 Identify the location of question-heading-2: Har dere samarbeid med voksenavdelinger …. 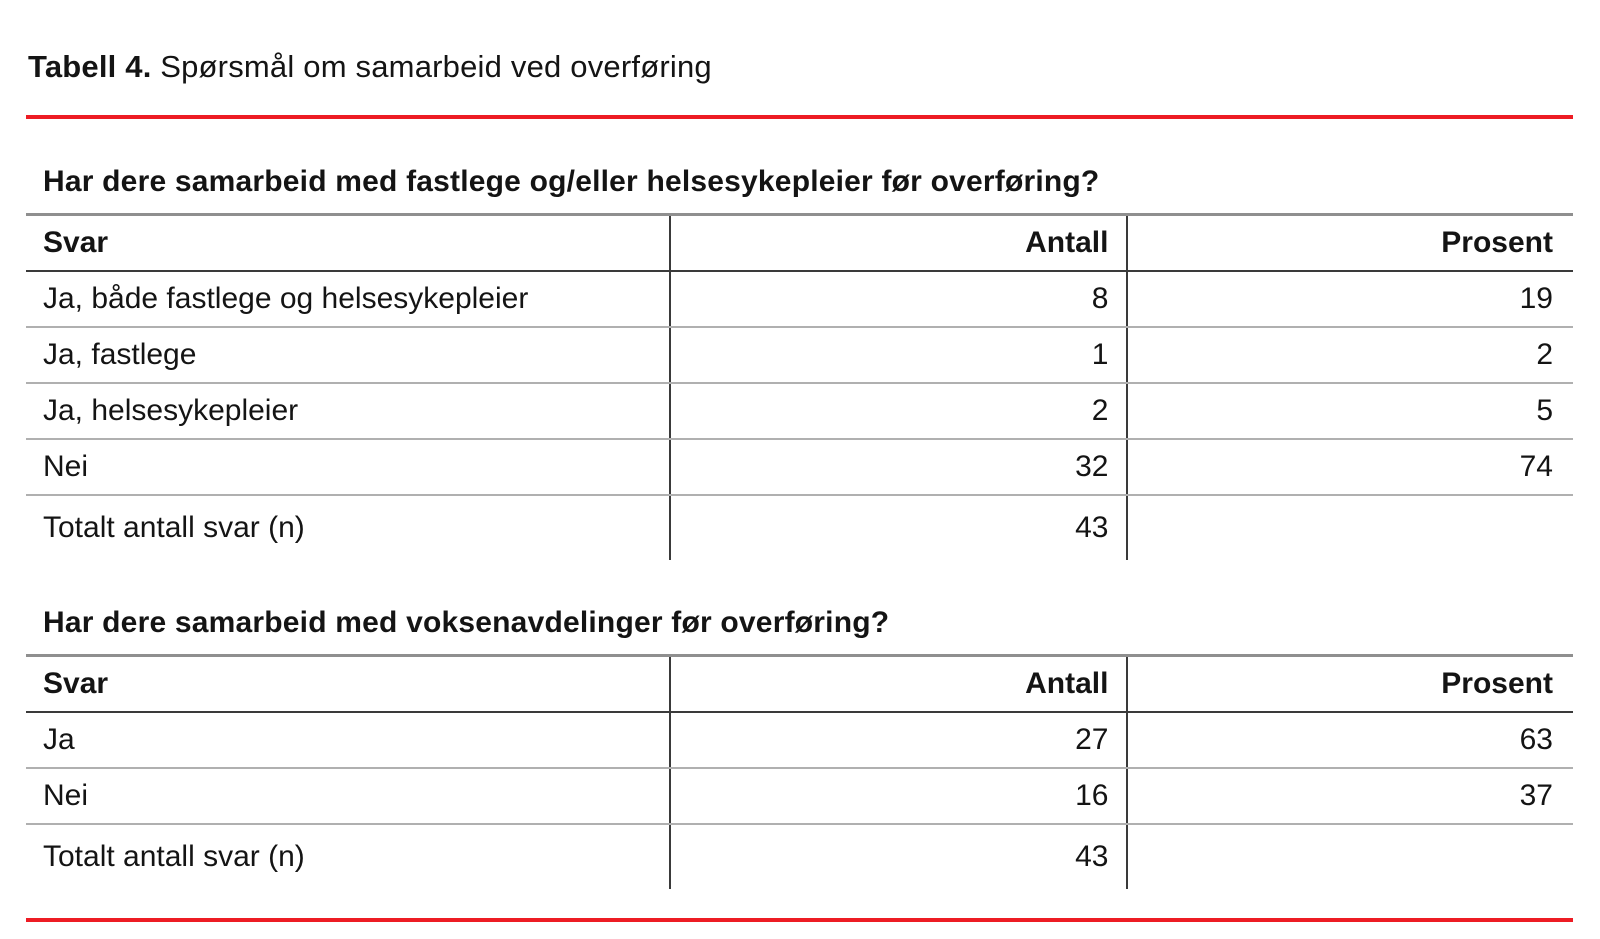
(466, 622).